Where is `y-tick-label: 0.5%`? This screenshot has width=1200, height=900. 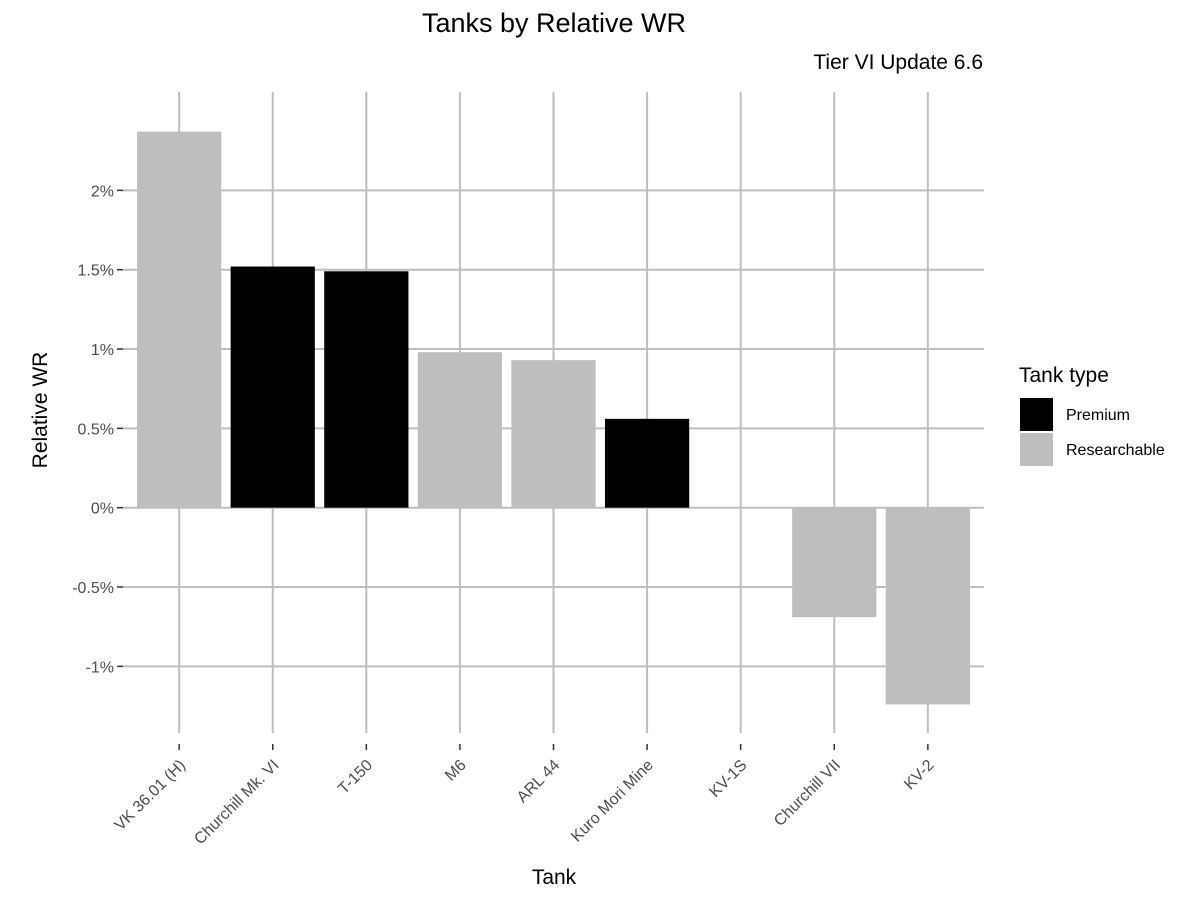 y-tick-label: 0.5% is located at coordinates (96, 429).